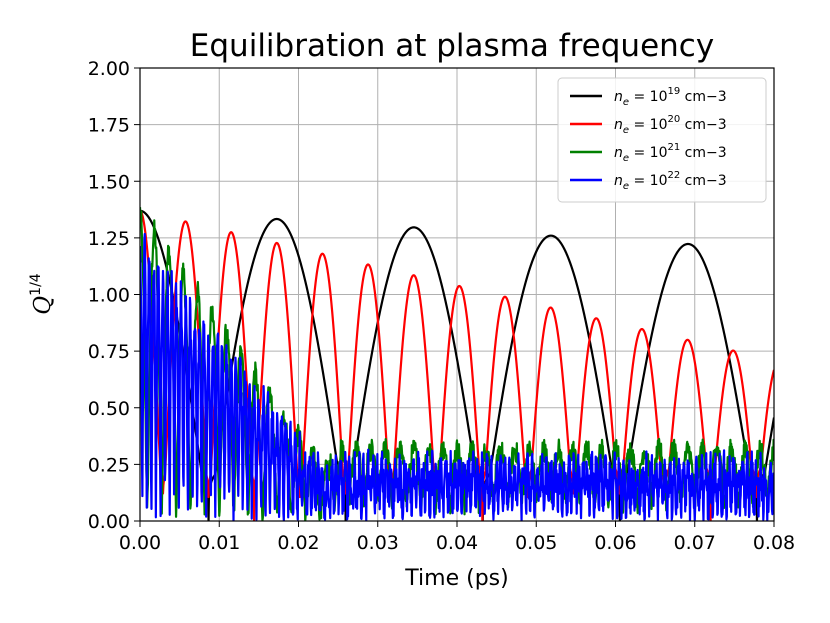  Describe the element at coordinates (673, 91) in the screenshot. I see `legend-exp: 19` at that location.